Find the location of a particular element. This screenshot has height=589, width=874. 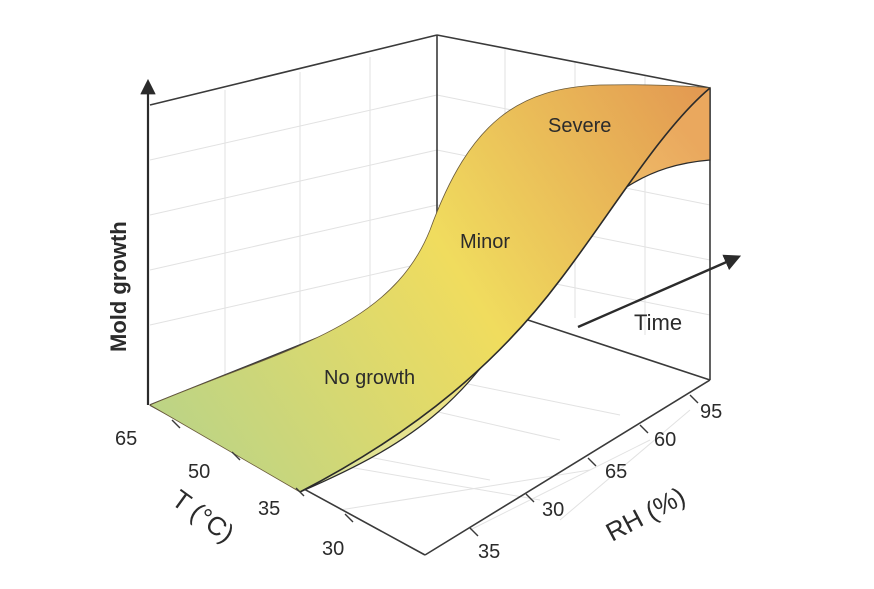

region-label-severe: Severe is located at coordinates (579, 126).